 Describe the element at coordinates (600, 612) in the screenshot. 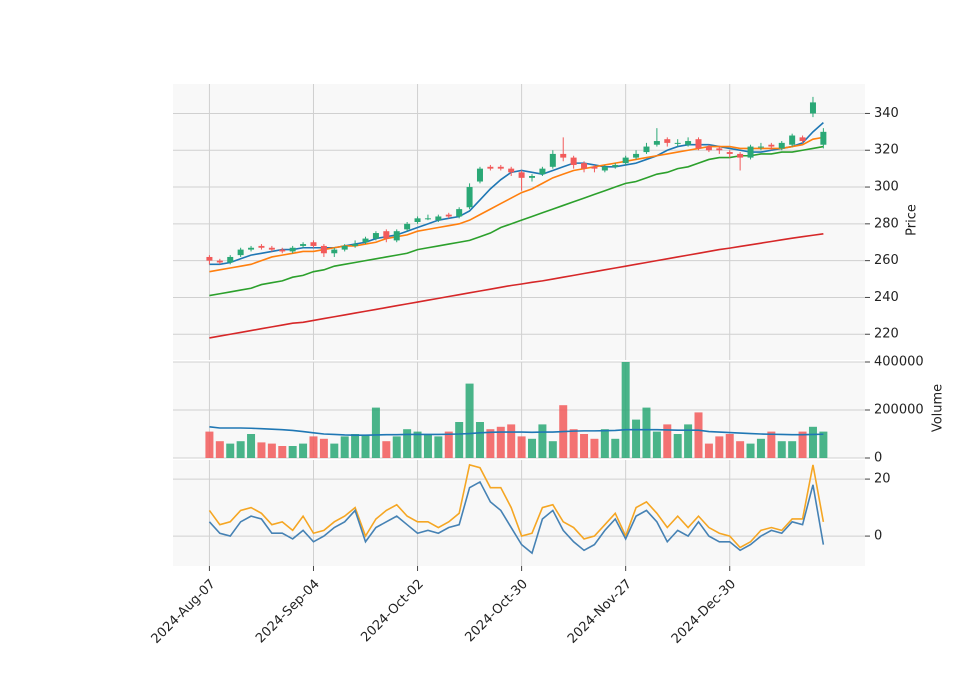

I see `x-tick-label: 2024-Nov-27` at that location.